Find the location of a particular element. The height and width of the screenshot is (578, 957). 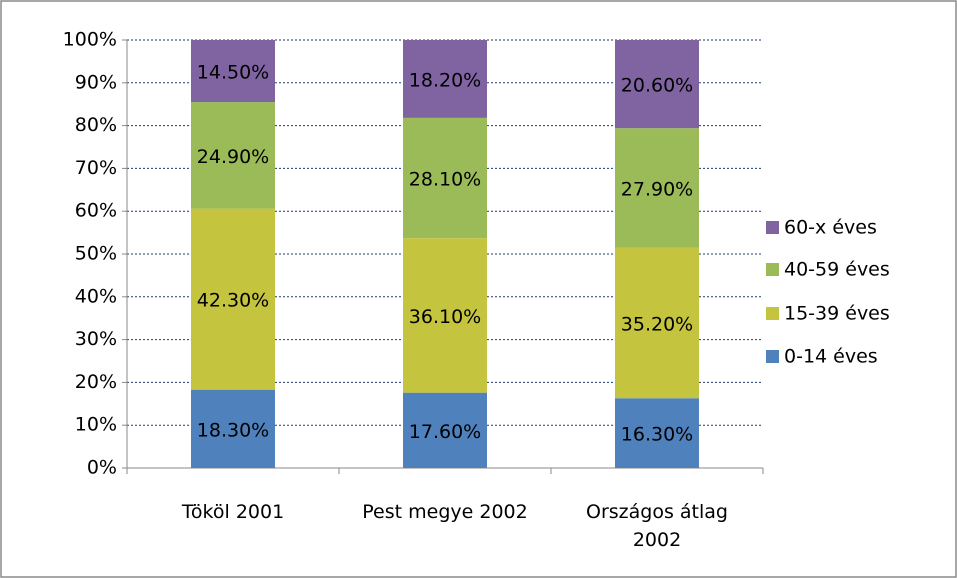

y-tick-label: 50% is located at coordinates (96, 254).